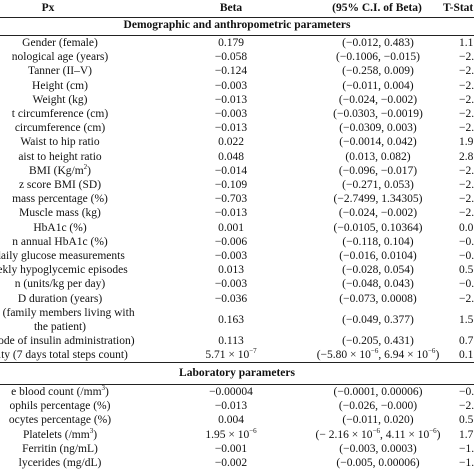 The width and height of the screenshot is (474, 474). I want to click on cell-px-text: e blood count (/mm, so click(56, 392).